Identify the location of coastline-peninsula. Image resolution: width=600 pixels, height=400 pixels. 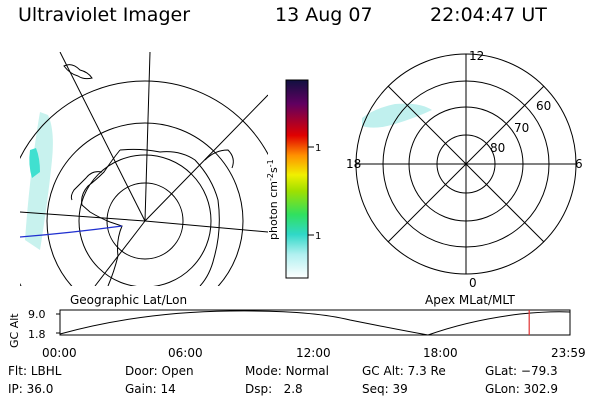
(86, 186).